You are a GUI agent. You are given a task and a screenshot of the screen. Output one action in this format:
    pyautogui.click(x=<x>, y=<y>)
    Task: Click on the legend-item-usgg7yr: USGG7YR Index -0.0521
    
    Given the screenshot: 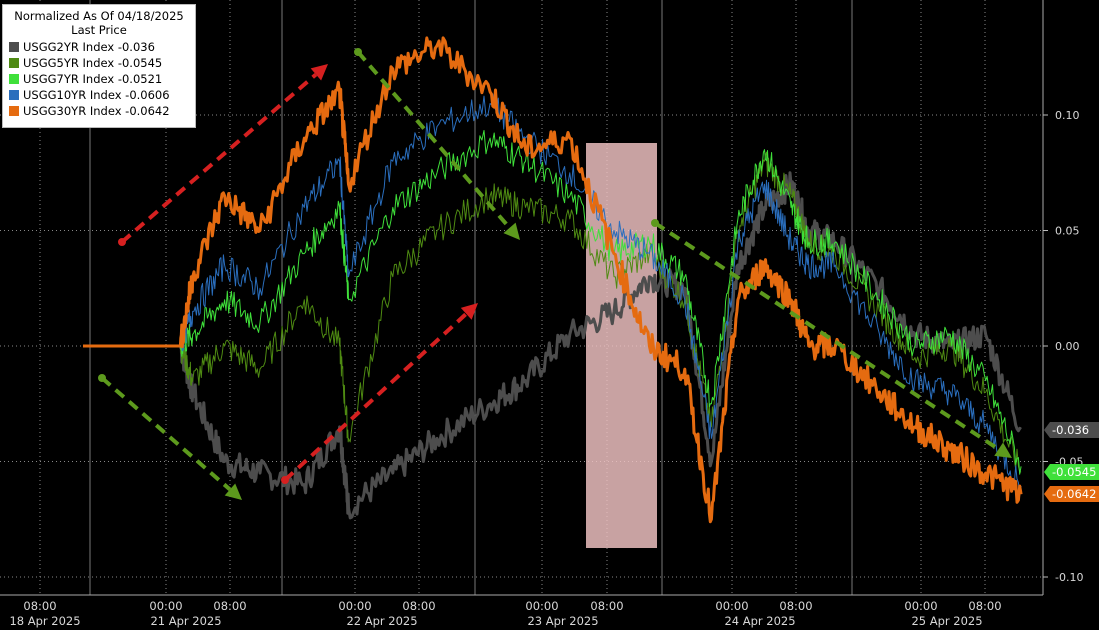 What is the action you would take?
    pyautogui.click(x=99, y=79)
    